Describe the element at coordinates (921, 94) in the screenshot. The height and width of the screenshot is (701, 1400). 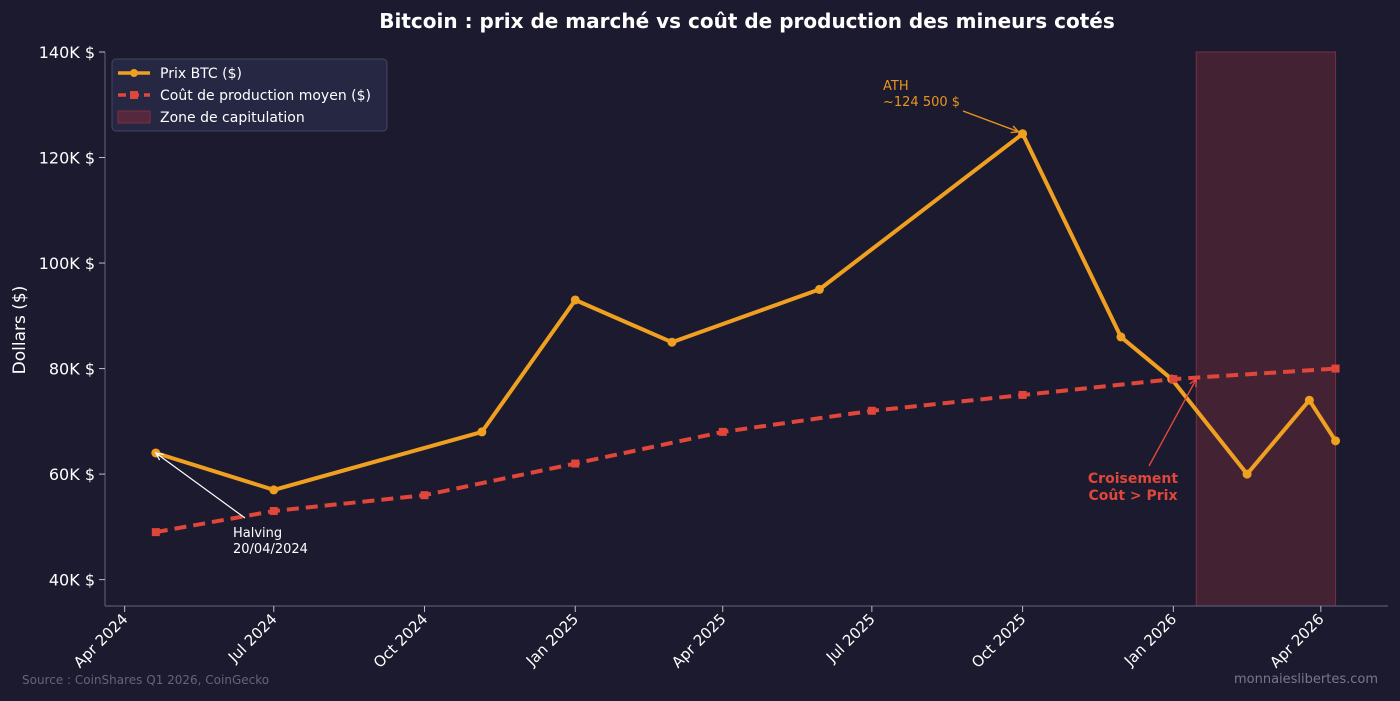
I see `annotation-ath: ATH ~124 500 $` at that location.